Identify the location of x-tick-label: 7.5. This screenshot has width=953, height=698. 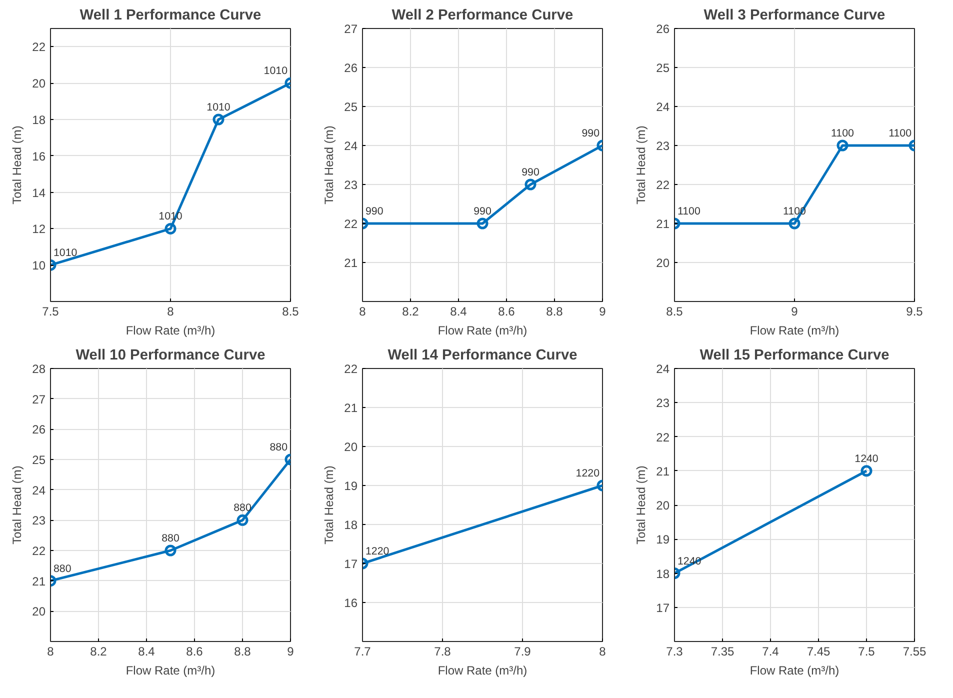
(51, 311).